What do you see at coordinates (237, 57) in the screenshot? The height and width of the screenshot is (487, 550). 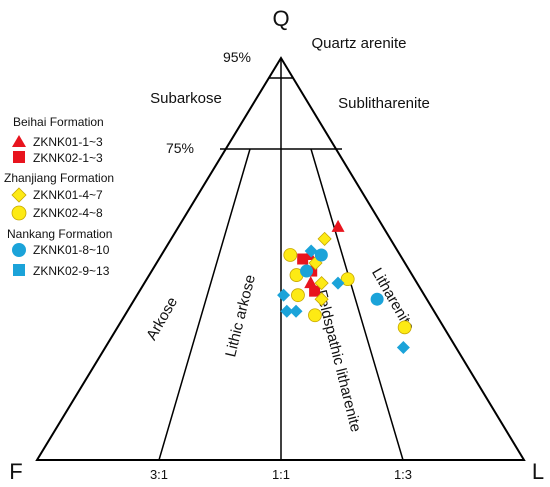 I see `level-label-95: 95%` at bounding box center [237, 57].